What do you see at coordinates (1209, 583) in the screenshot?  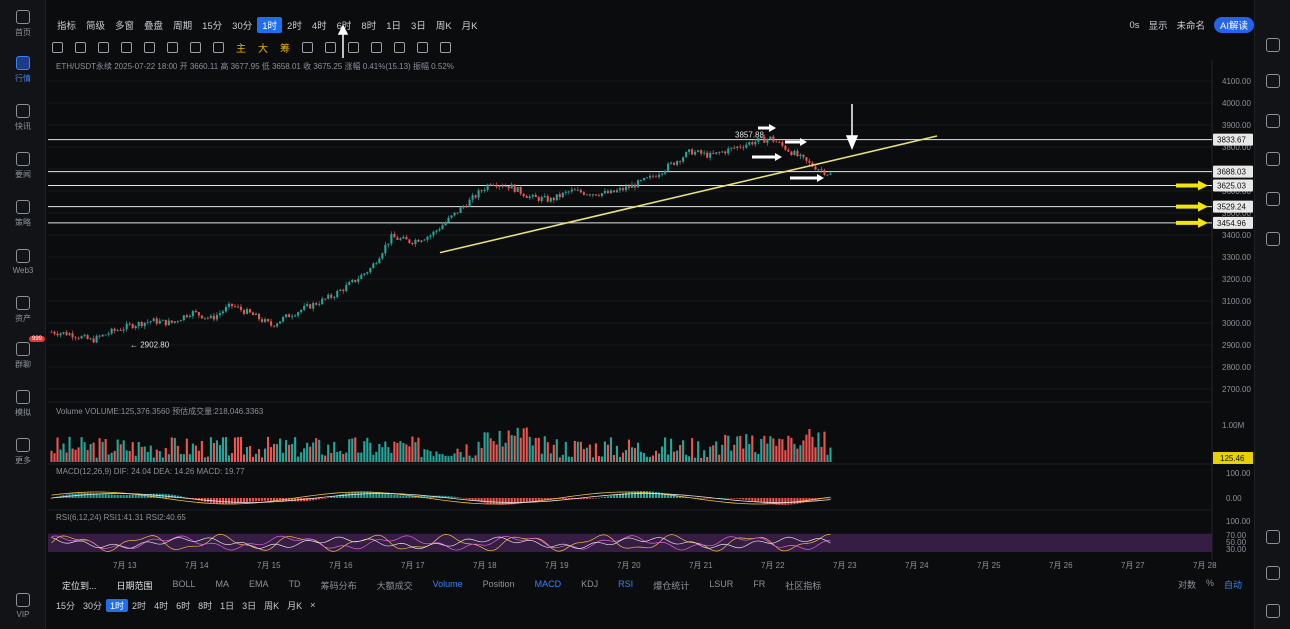 I see `percent-scale-toggle: %` at bounding box center [1209, 583].